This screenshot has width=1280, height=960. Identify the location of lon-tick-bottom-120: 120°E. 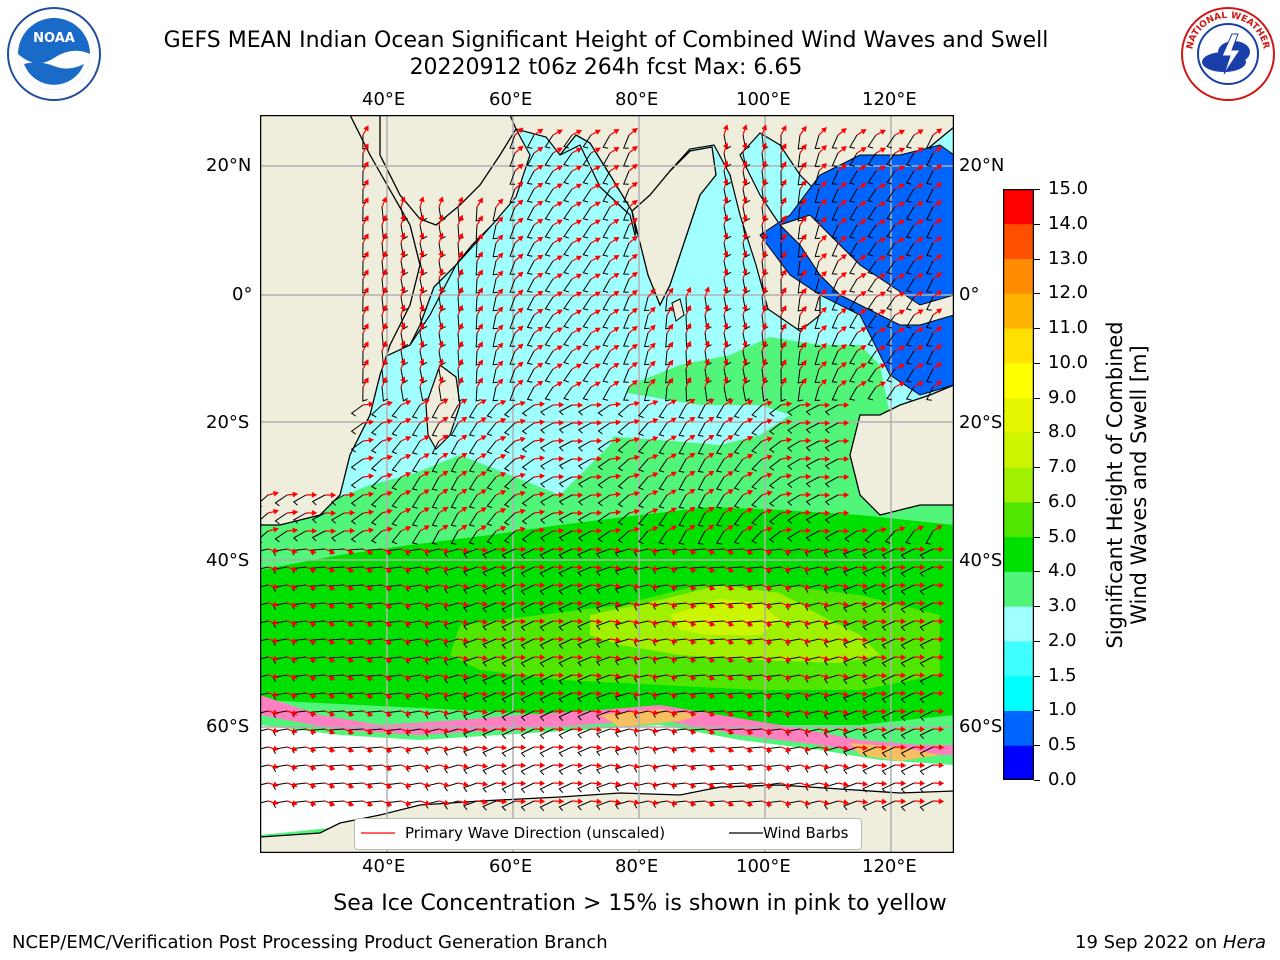
(889, 866).